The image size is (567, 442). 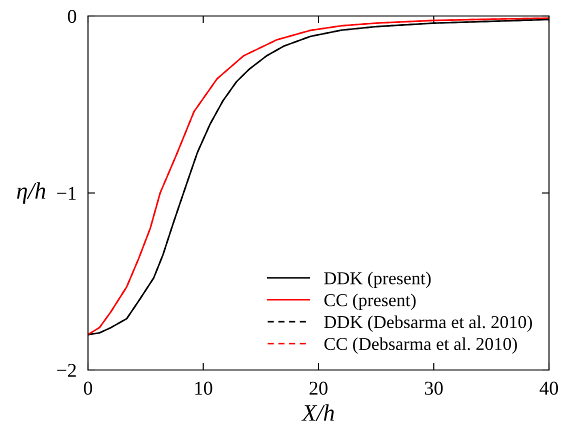 What do you see at coordinates (433, 388) in the screenshot?
I see `x-tick-label: 30` at bounding box center [433, 388].